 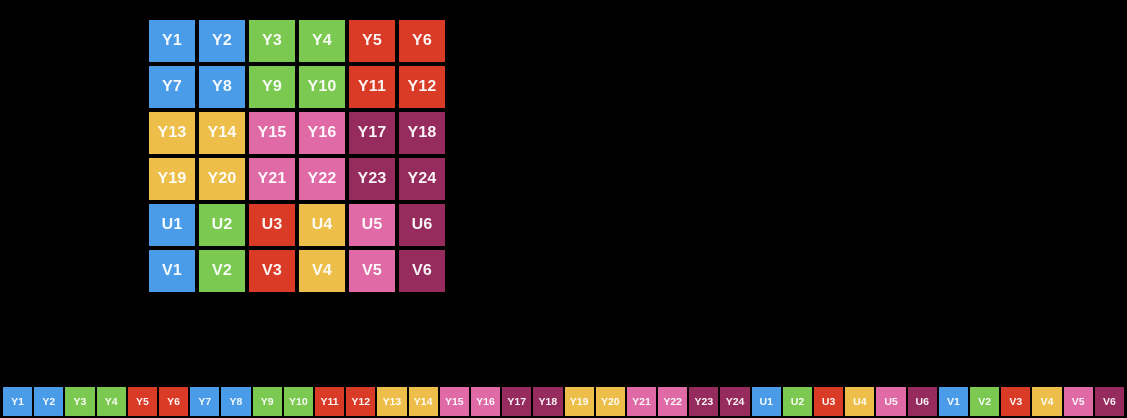 What do you see at coordinates (922, 401) in the screenshot?
I see `strip-cell-u6: U6` at bounding box center [922, 401].